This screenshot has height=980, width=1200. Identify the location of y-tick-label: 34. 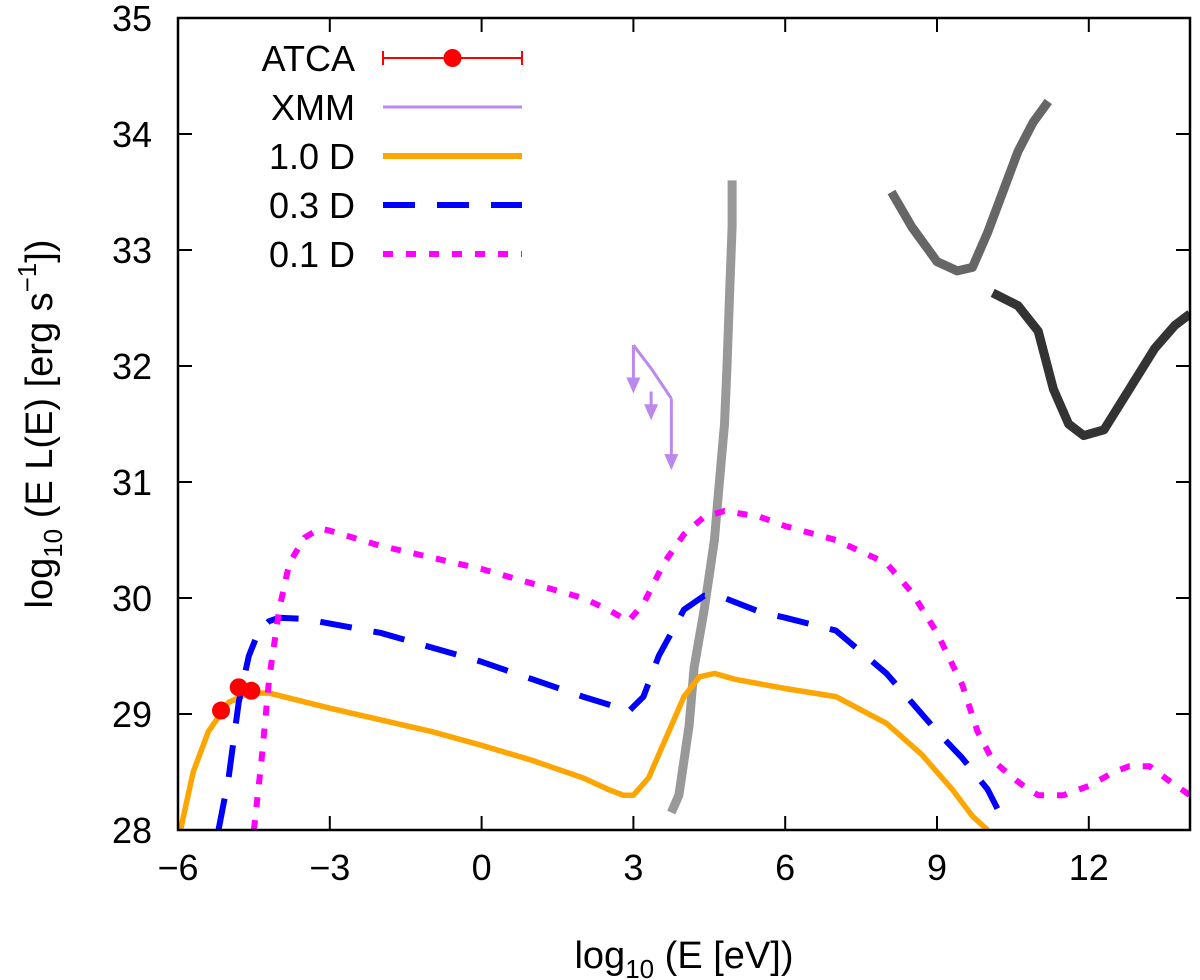
(132, 134).